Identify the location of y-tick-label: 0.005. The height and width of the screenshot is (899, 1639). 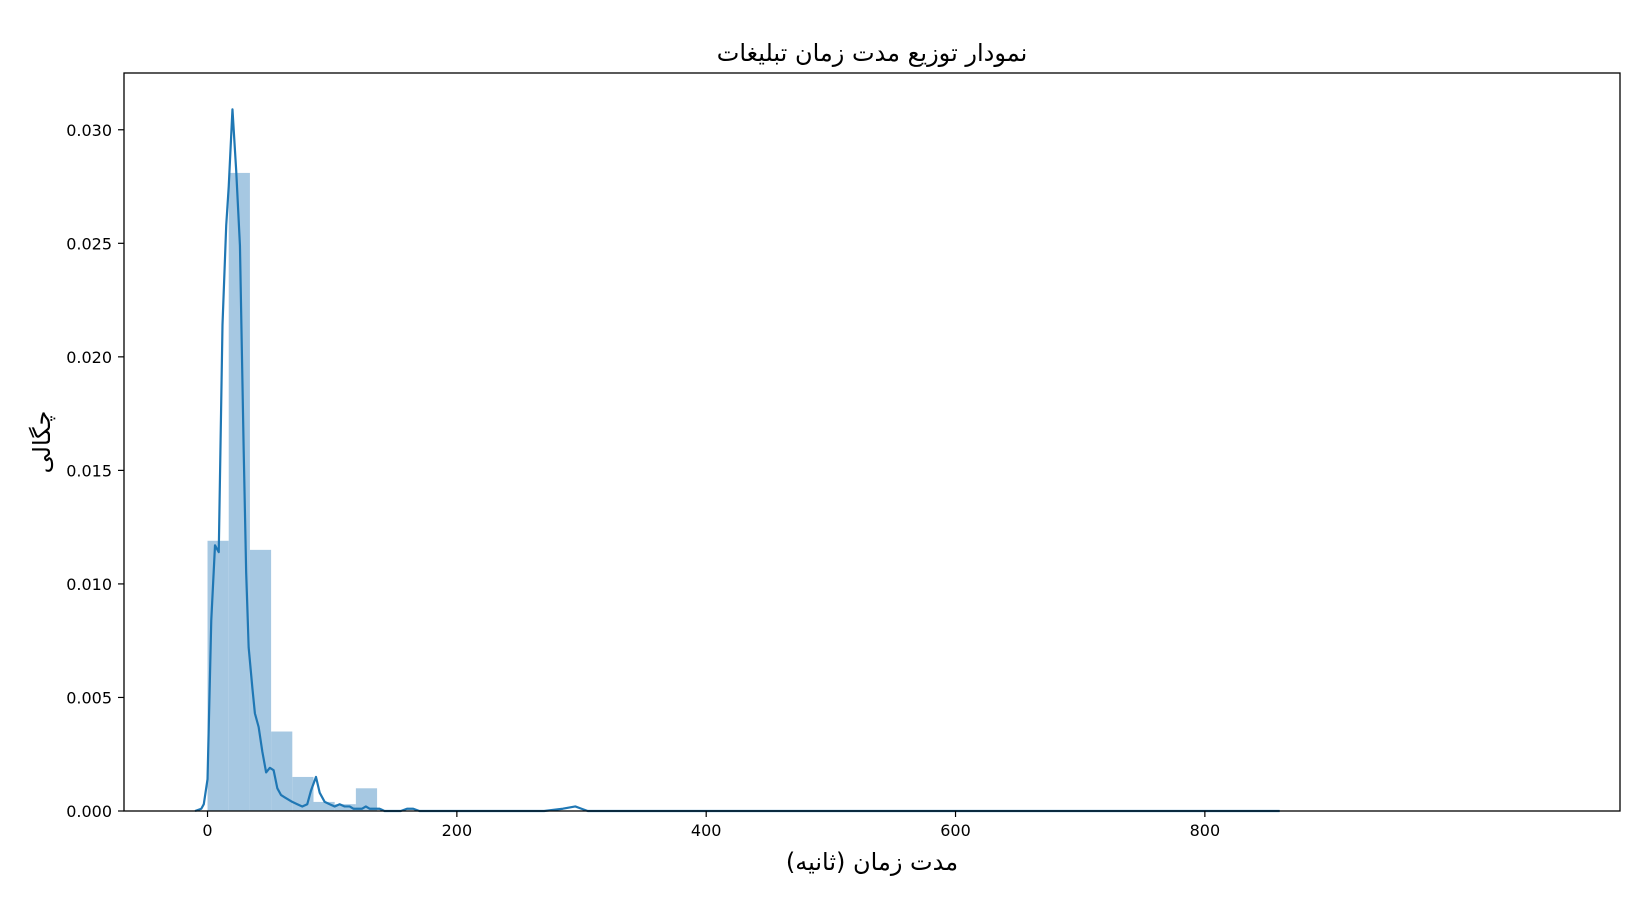
(89, 697).